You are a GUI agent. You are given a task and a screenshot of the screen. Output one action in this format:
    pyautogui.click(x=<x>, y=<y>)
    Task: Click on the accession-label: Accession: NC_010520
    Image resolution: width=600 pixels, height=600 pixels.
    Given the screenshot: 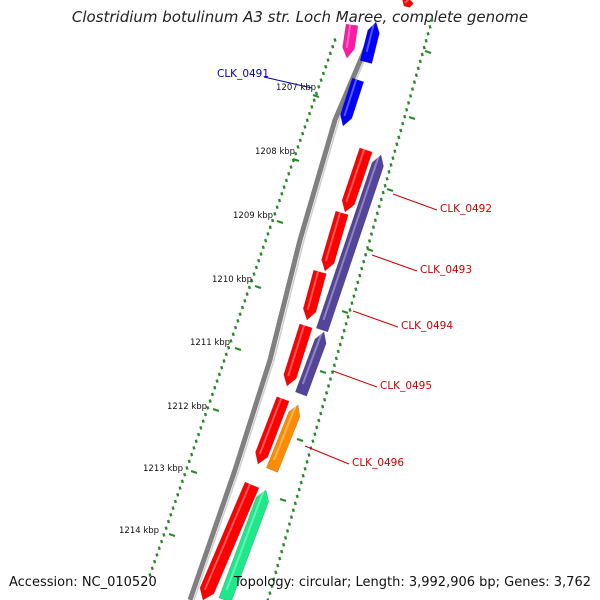 What is the action you would take?
    pyautogui.click(x=83, y=582)
    